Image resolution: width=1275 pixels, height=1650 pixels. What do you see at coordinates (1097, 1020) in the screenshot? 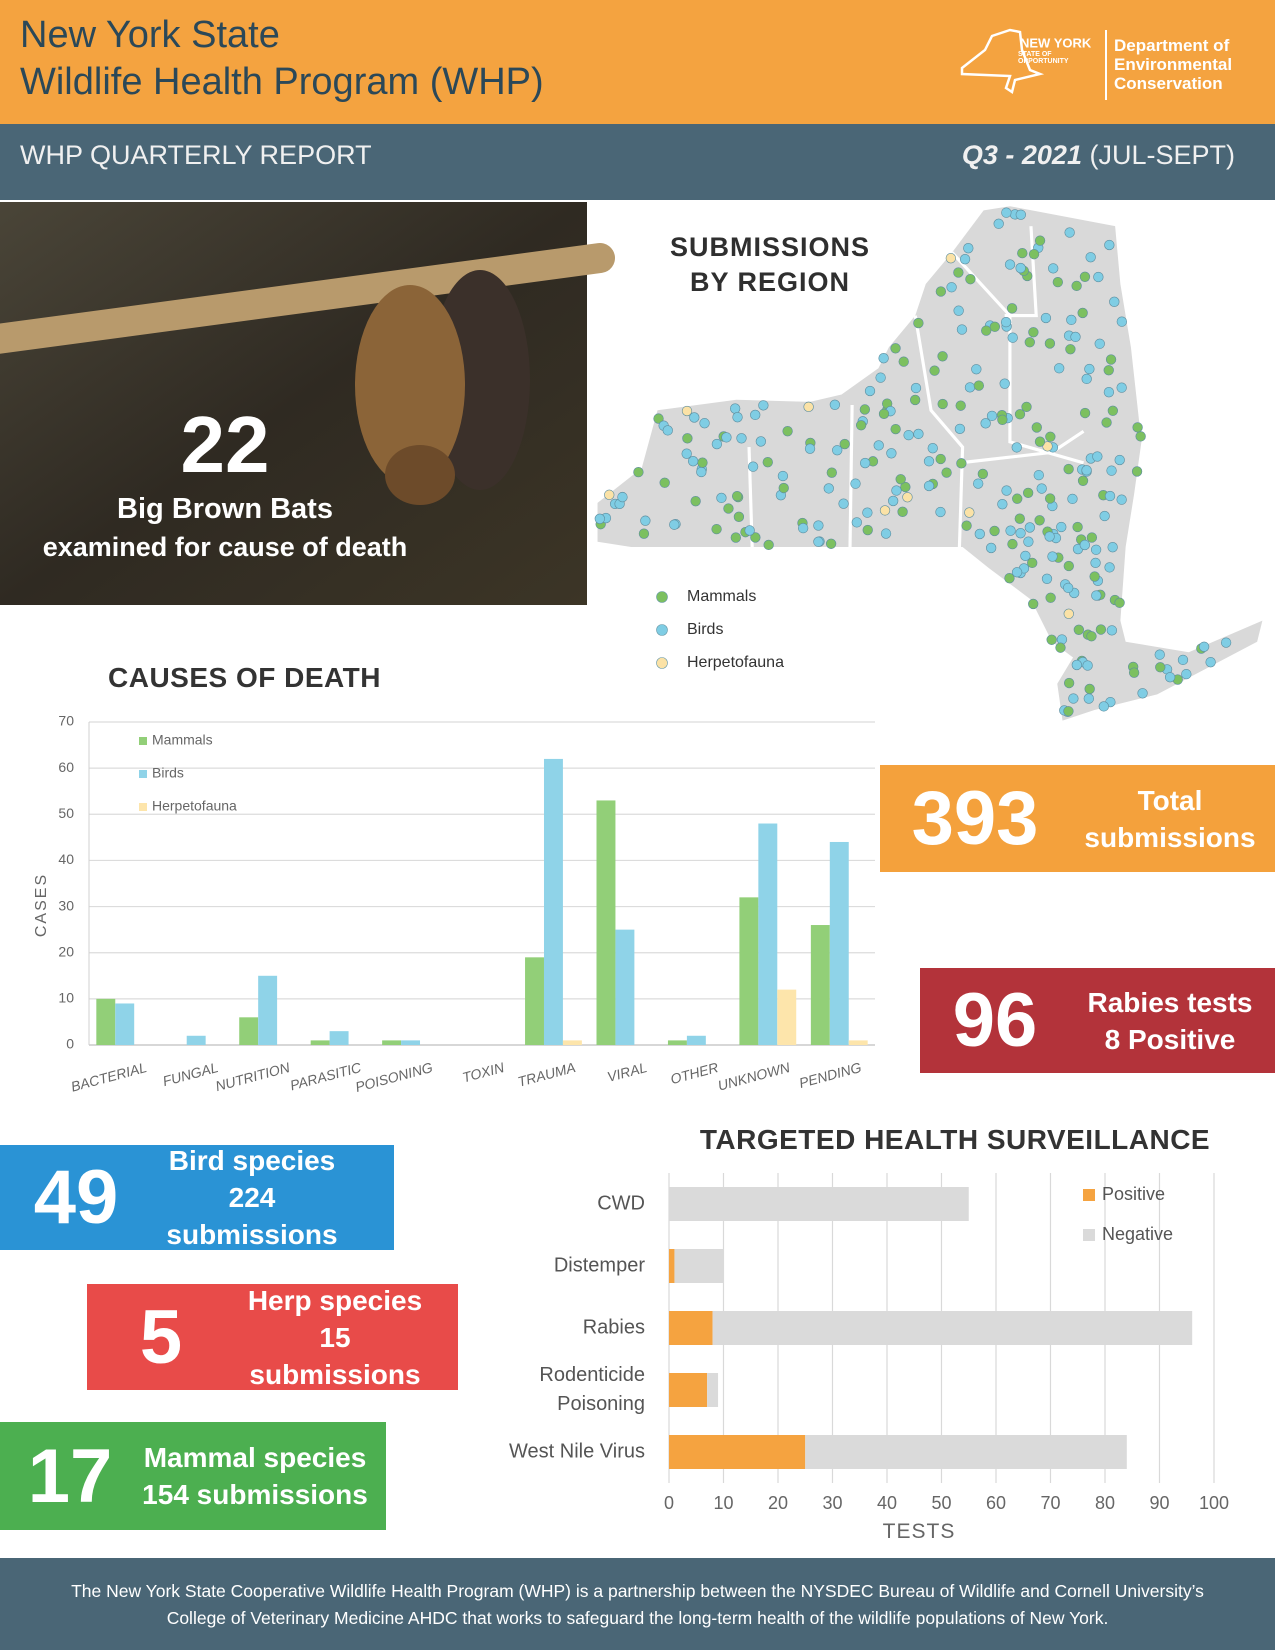
I see `stat-box: 96 Rabies tests 8 Positive` at bounding box center [1097, 1020].